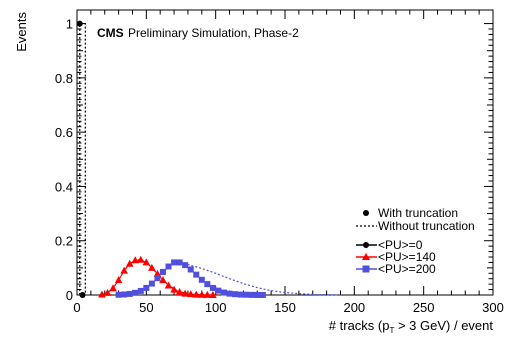 The image size is (510, 343). What do you see at coordinates (418, 213) in the screenshot?
I see `legend-label-with-truncation: With truncation` at bounding box center [418, 213].